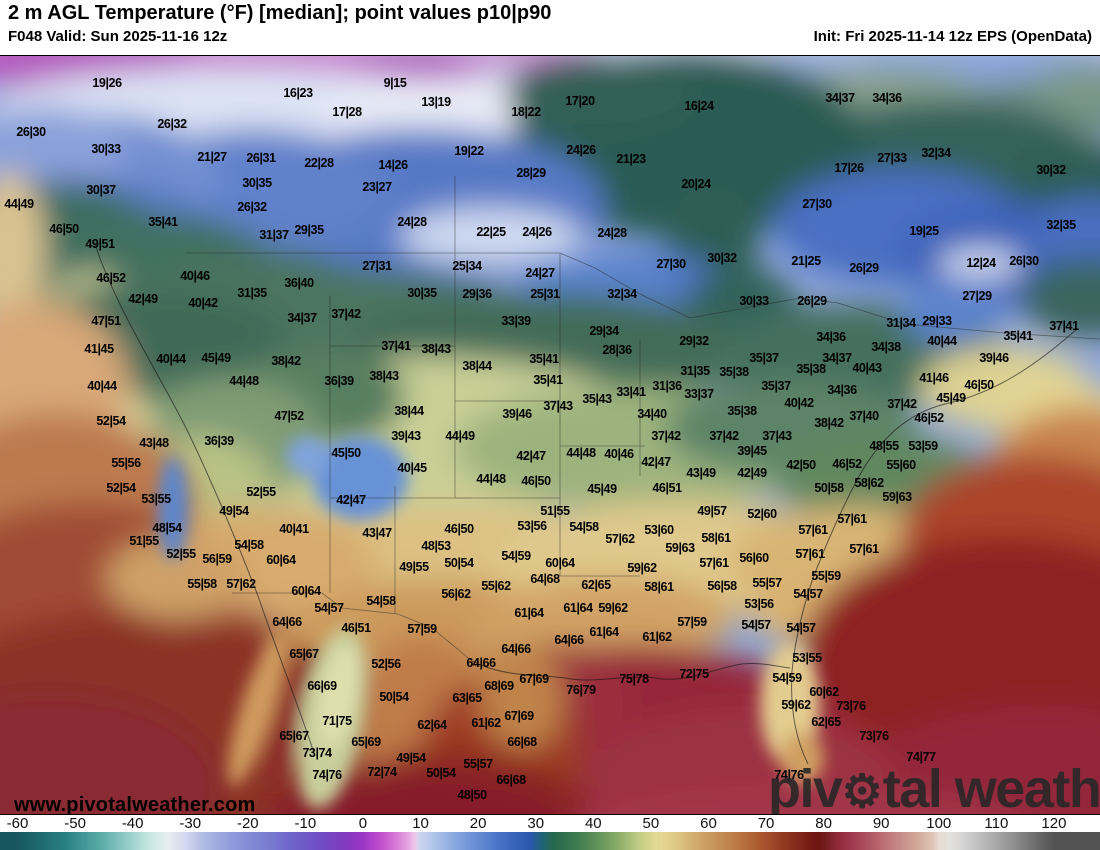 This screenshot has height=850, width=1100. I want to click on point-value: 43|49, so click(701, 472).